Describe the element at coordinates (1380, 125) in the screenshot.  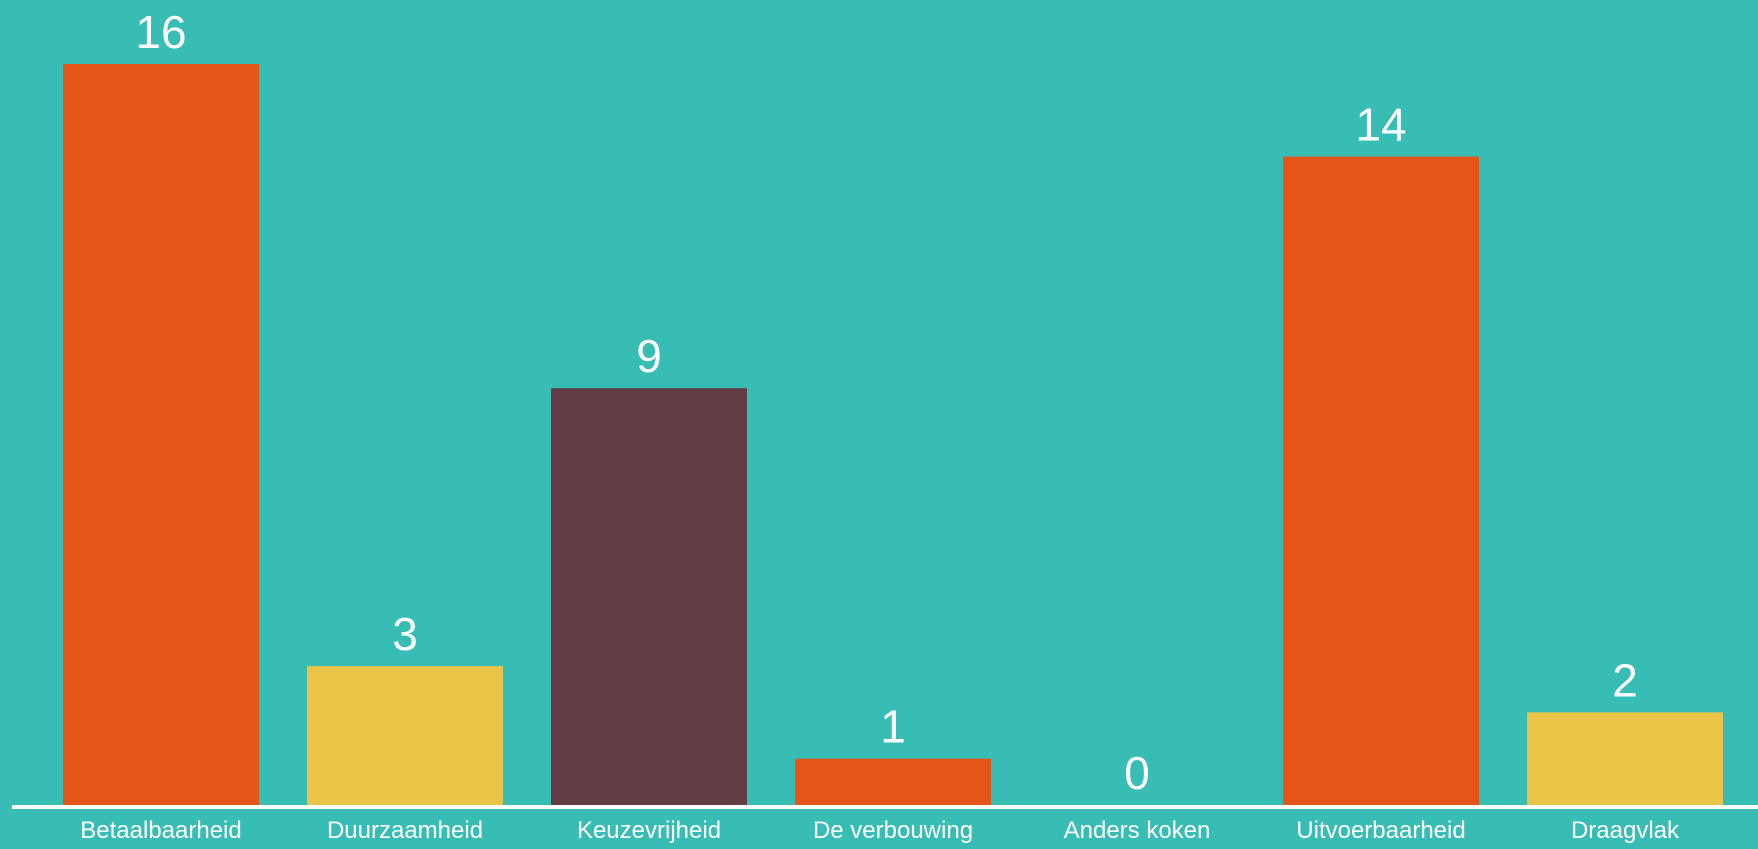
I see `bar-value-label: 14` at that location.